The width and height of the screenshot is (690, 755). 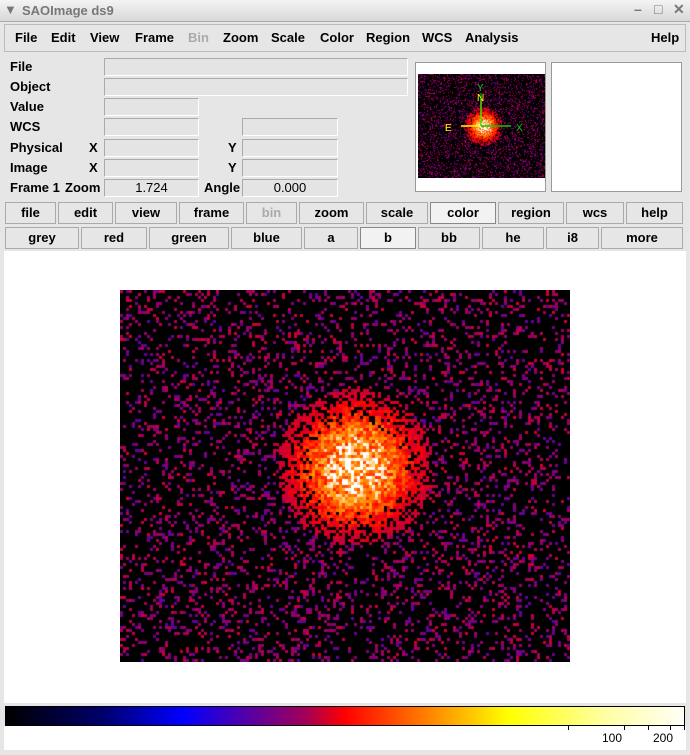 What do you see at coordinates (388, 238) in the screenshot?
I see `button-b: b` at bounding box center [388, 238].